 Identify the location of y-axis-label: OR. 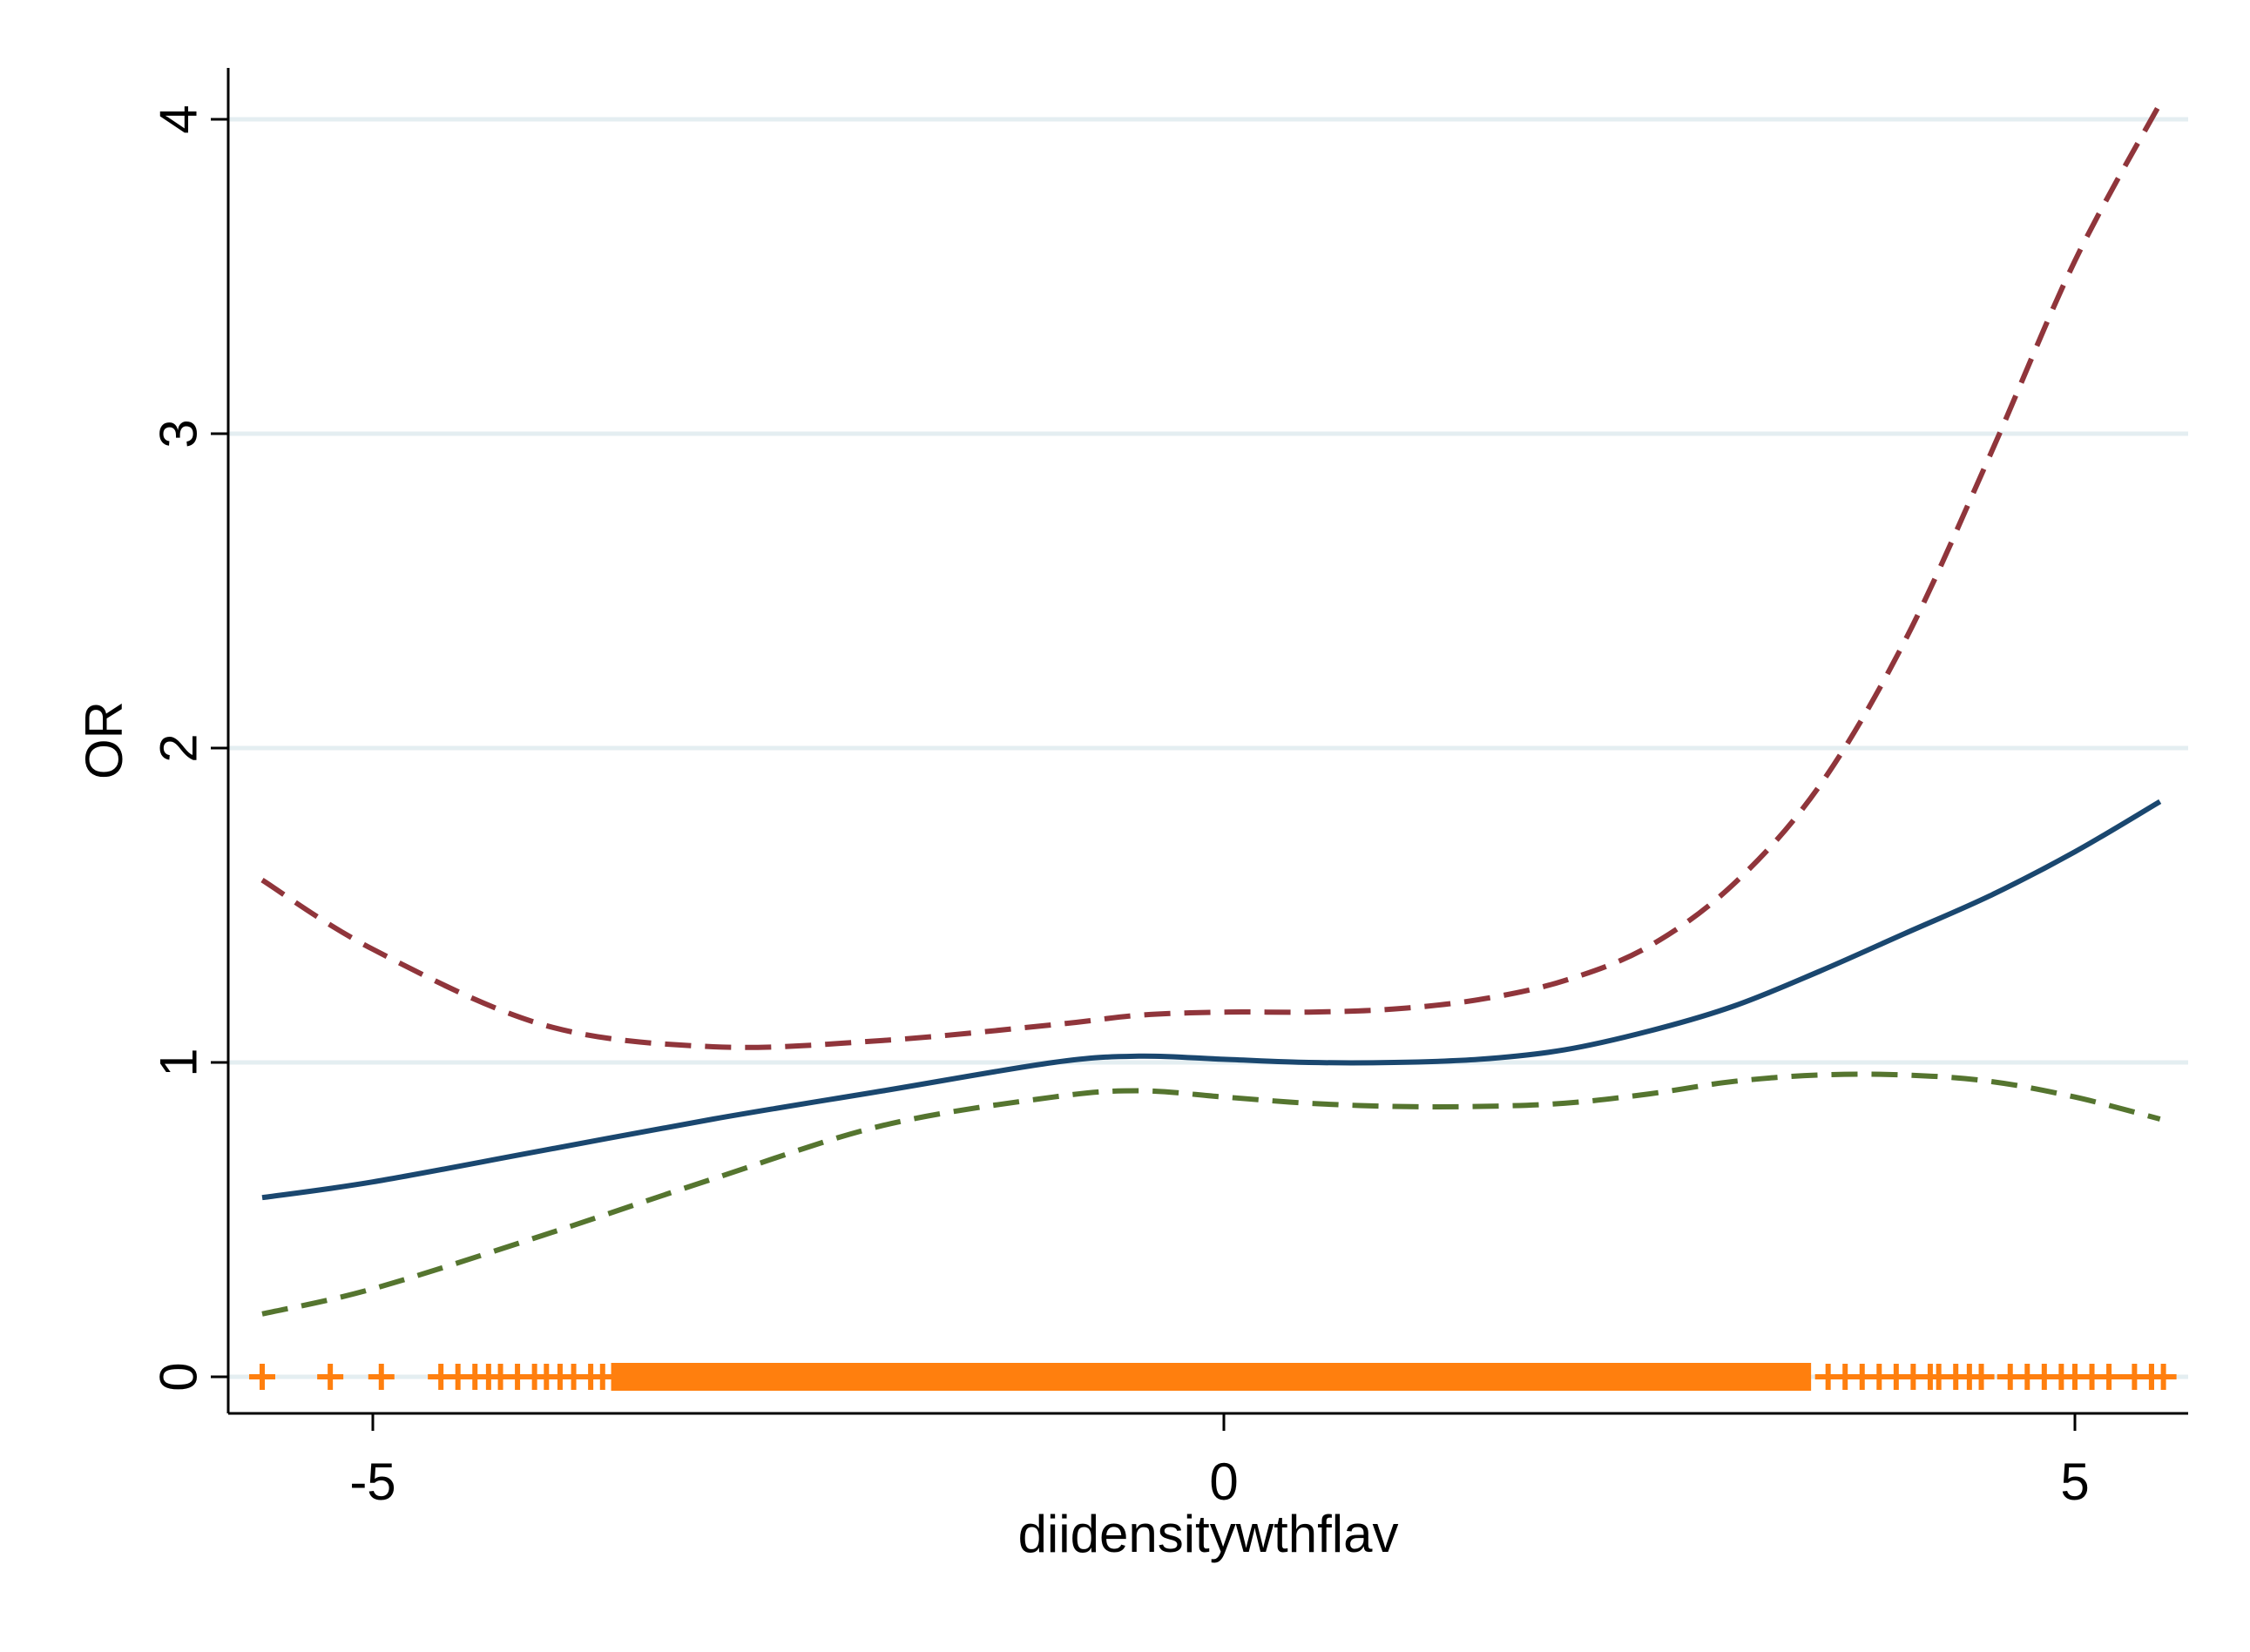
(104, 740).